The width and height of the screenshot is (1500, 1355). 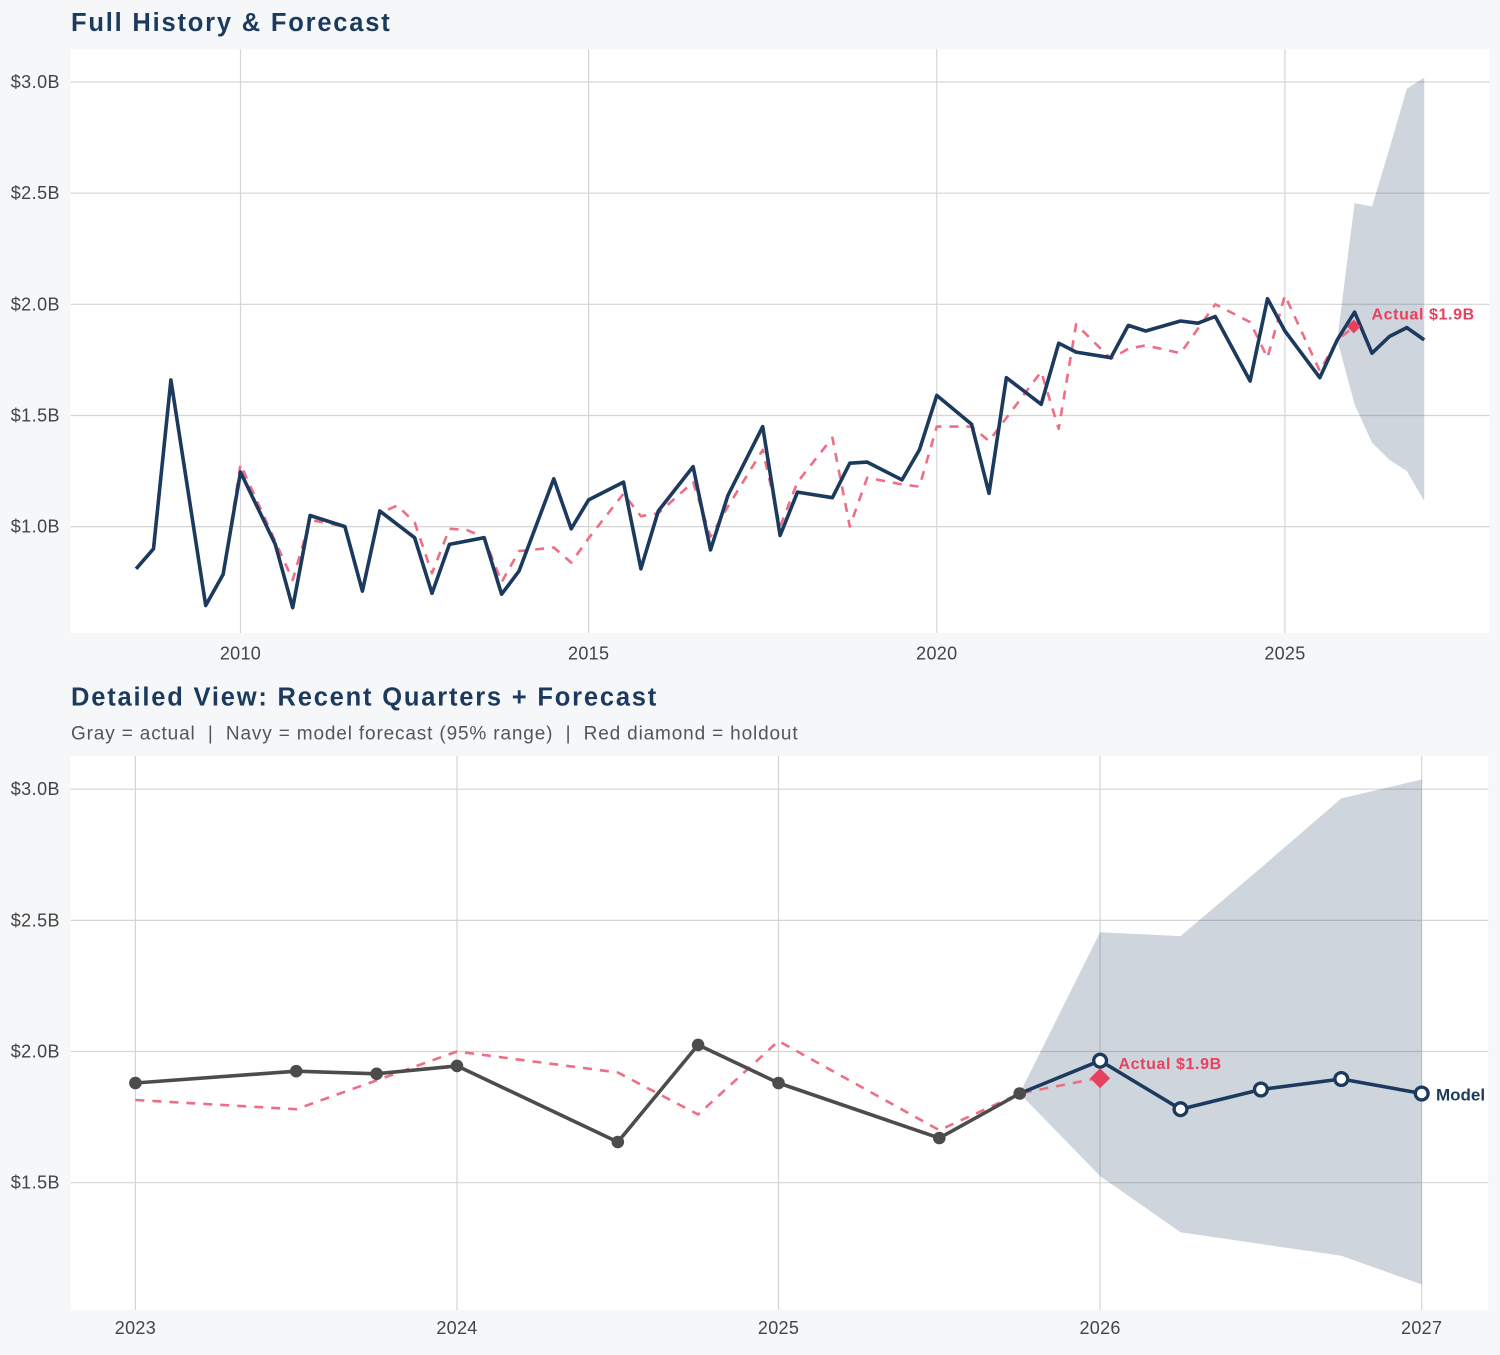 I want to click on svg-text: 2023, so click(x=135, y=1328).